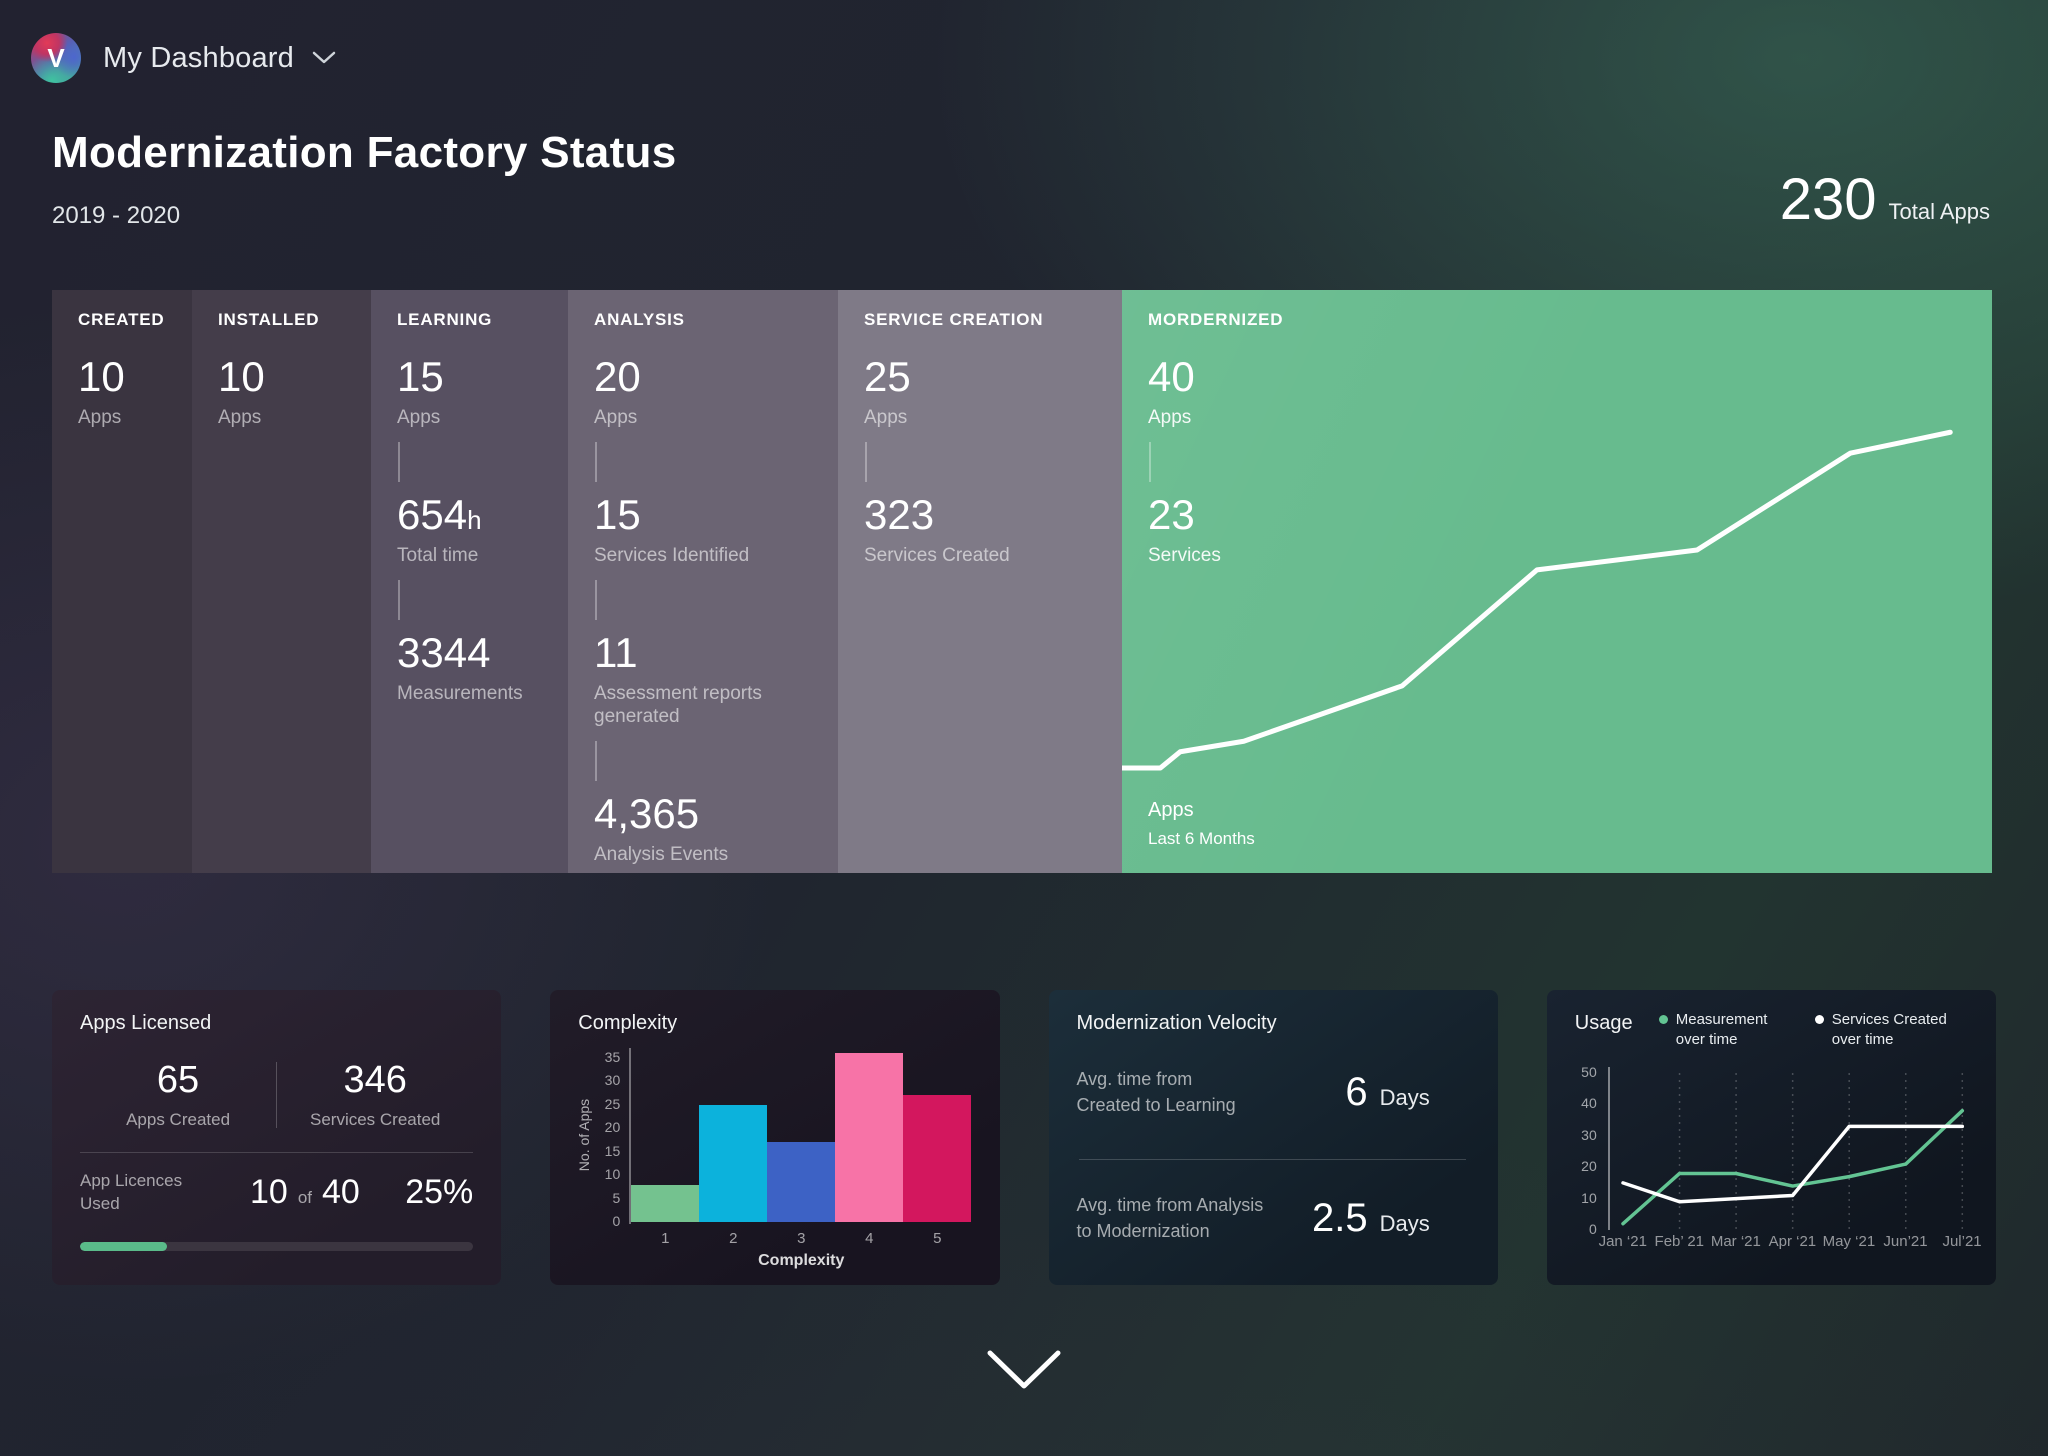 The width and height of the screenshot is (2048, 1456). I want to click on vertical-divider, so click(277, 1094).